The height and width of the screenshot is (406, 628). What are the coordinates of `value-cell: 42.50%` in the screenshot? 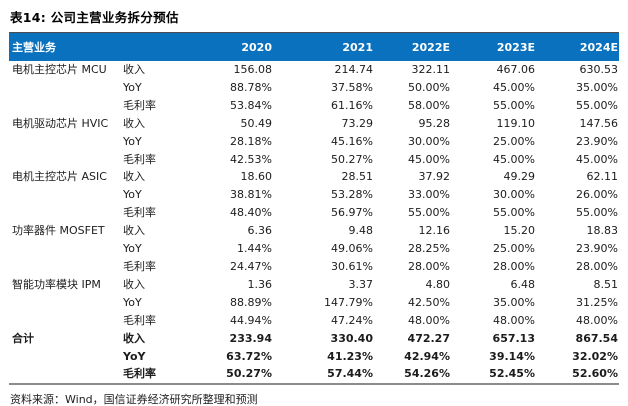 It's located at (429, 302).